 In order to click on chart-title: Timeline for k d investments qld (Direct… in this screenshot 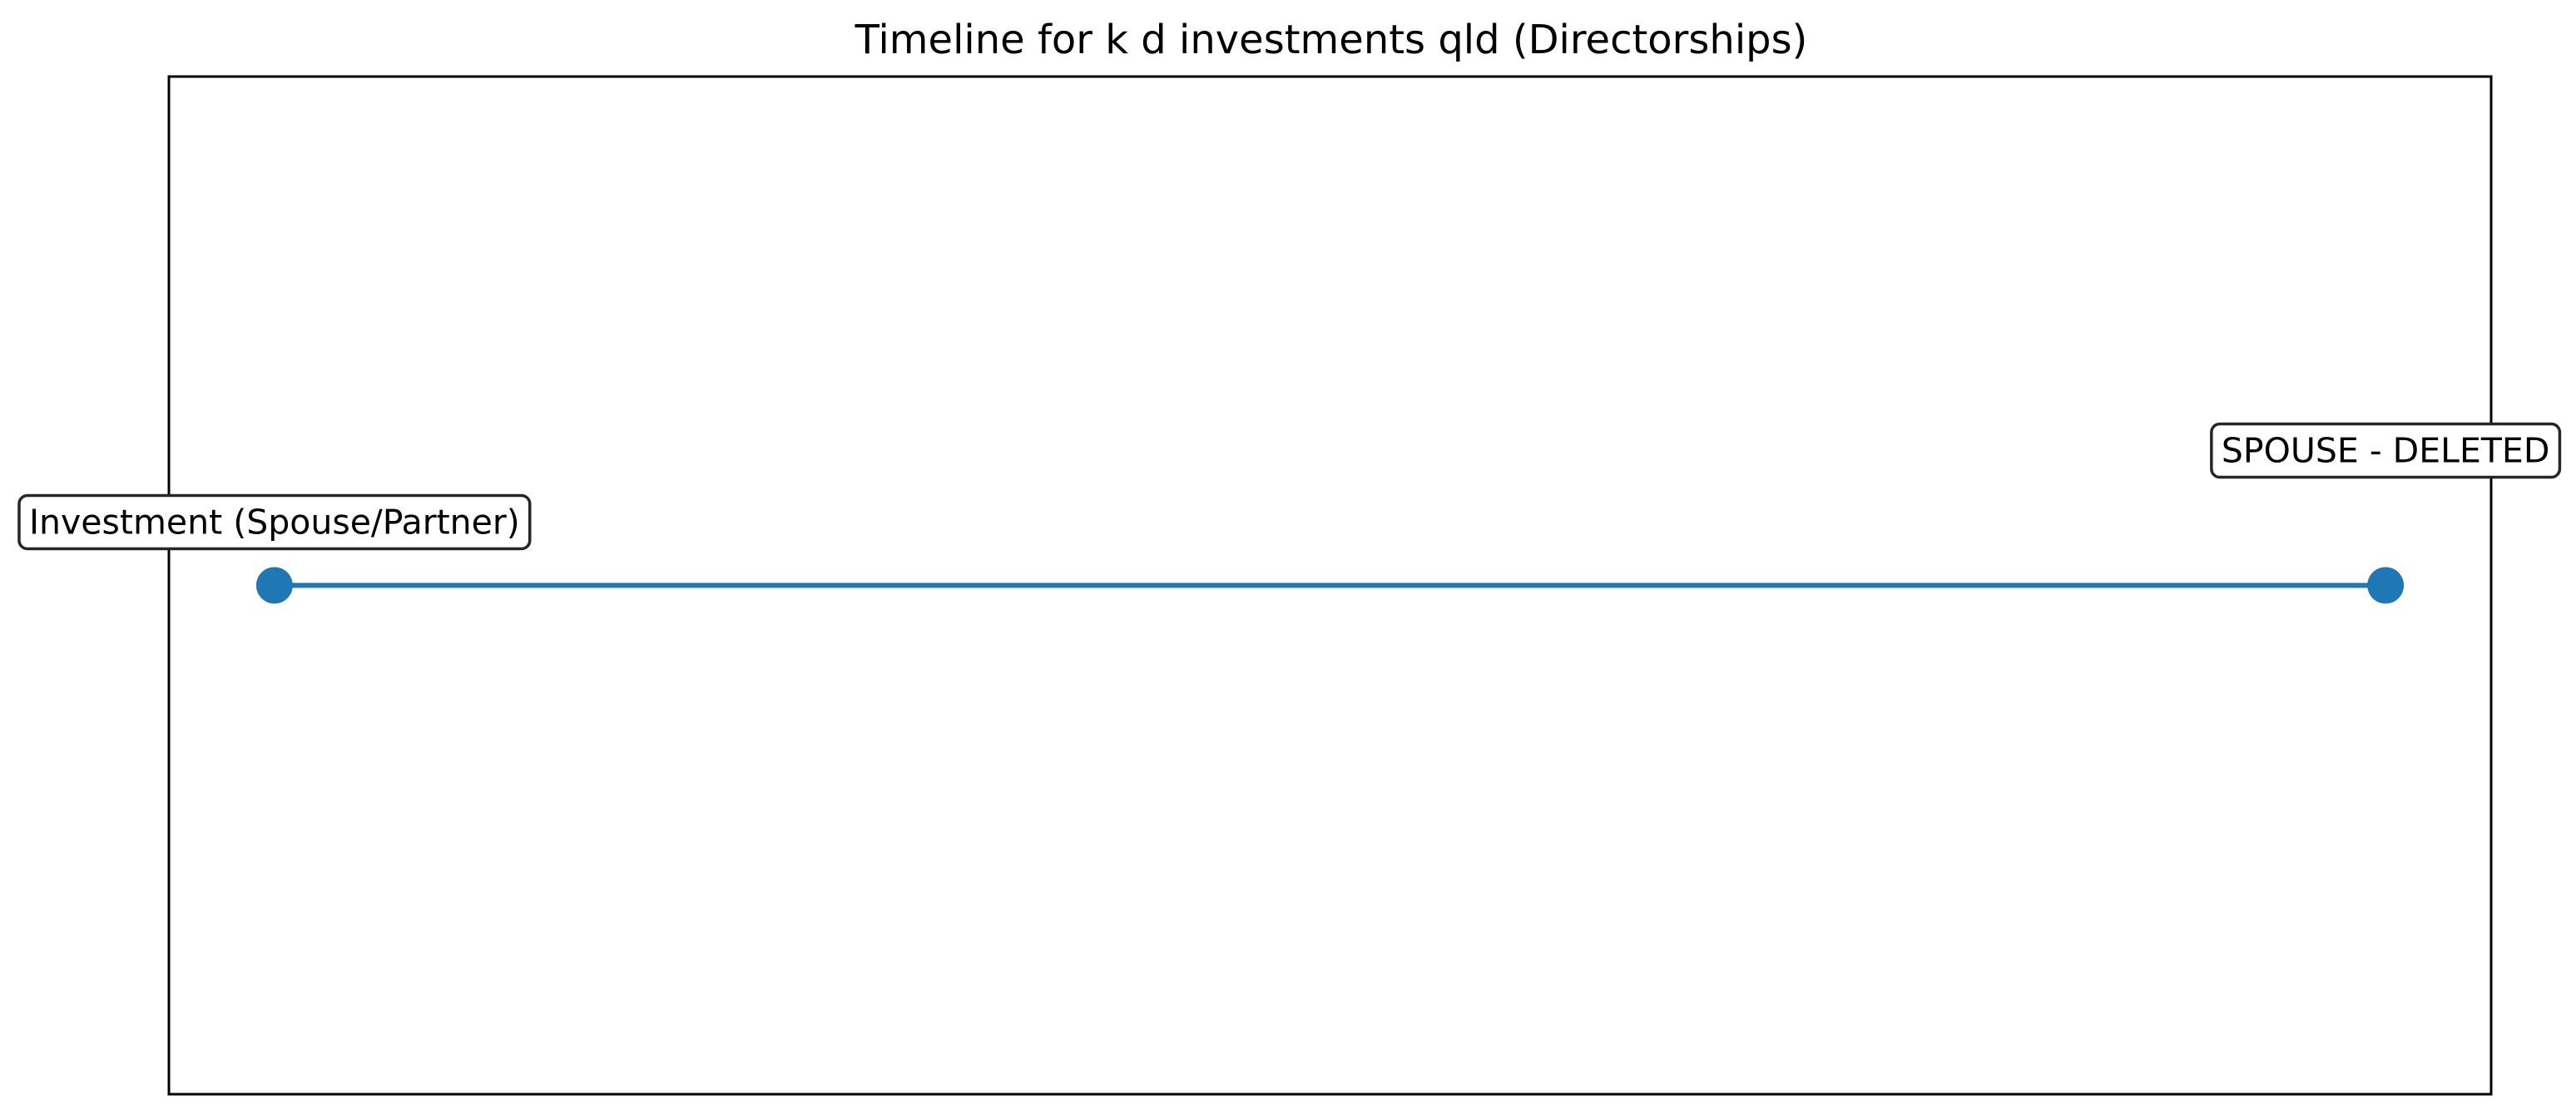, I will do `click(1332, 40)`.